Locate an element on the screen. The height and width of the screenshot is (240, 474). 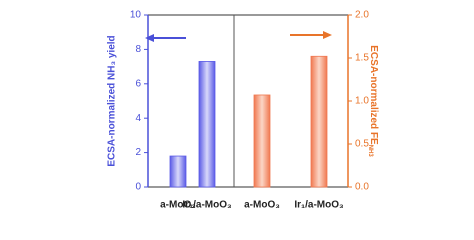
right-arrow is located at coordinates (311, 35).